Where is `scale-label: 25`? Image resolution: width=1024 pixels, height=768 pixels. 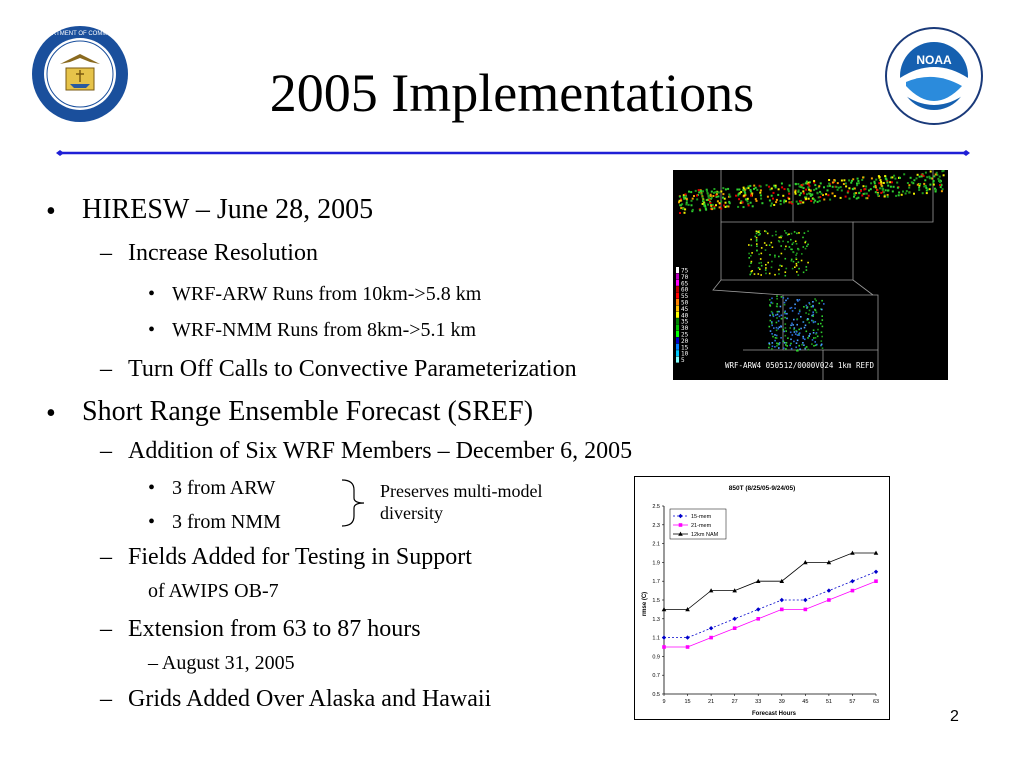
scale-label: 25 is located at coordinates (685, 335).